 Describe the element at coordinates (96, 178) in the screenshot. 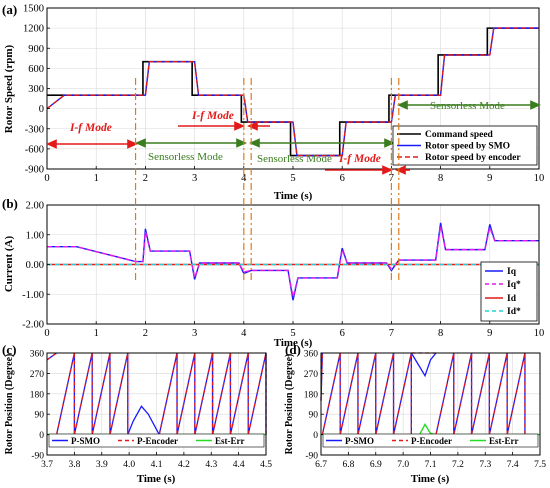

I see `x-tick-label: 1` at that location.